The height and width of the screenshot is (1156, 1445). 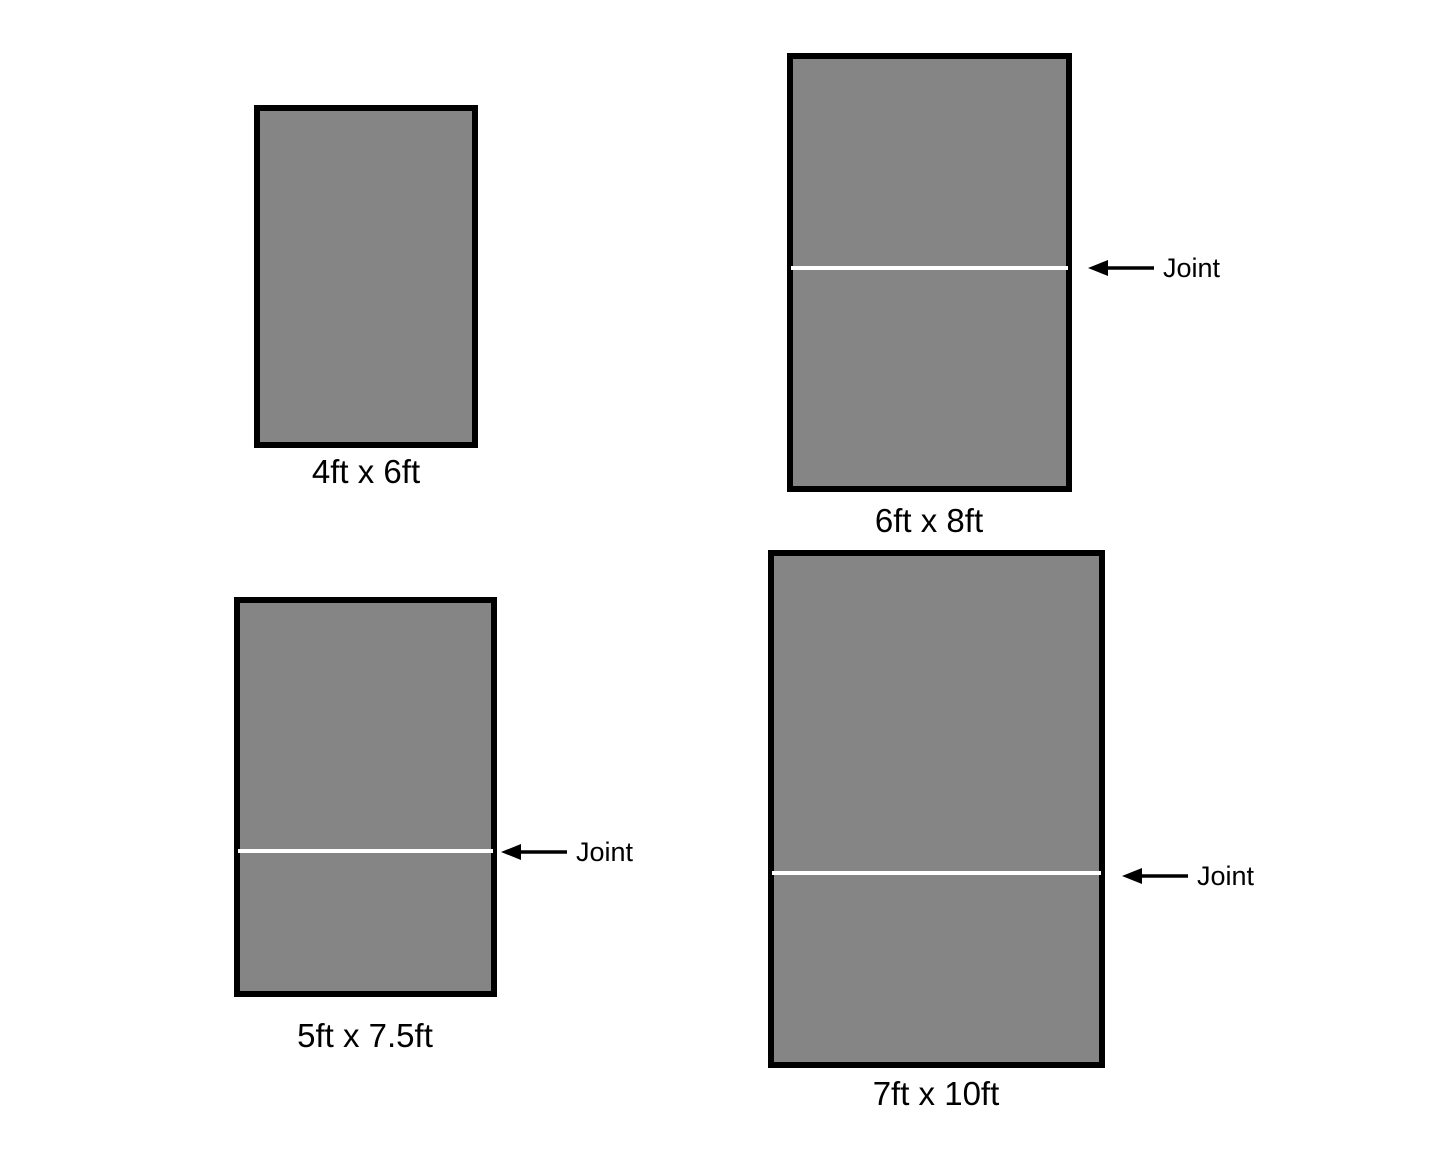 I want to click on rug-item-5x7p5, so click(x=365, y=797).